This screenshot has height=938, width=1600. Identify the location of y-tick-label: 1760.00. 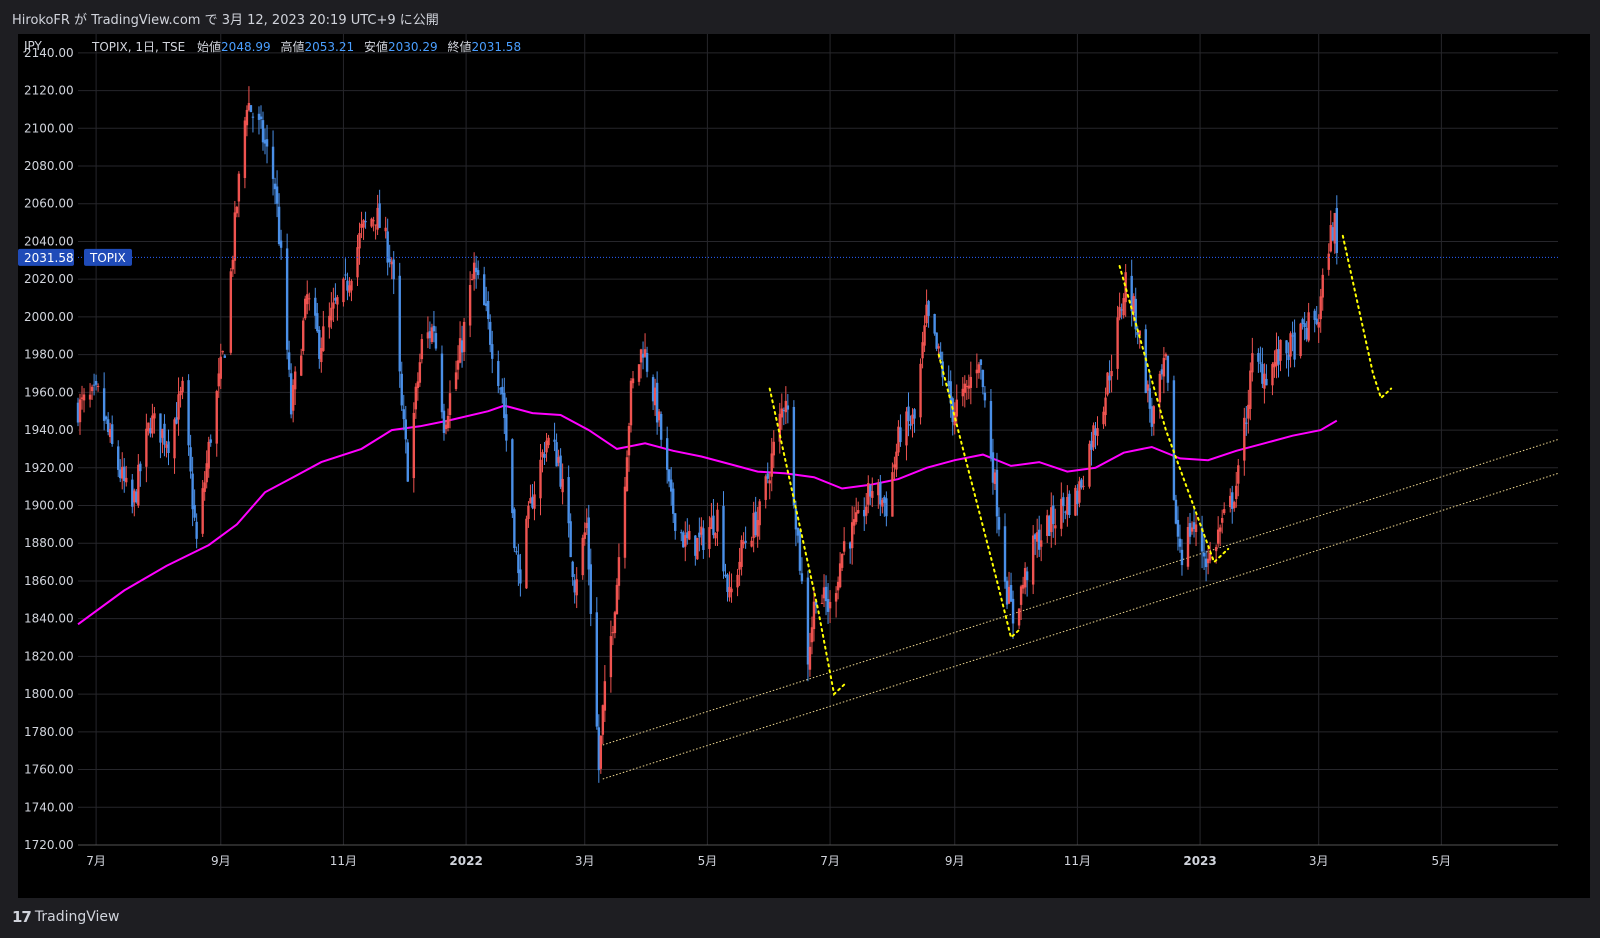
(49, 770).